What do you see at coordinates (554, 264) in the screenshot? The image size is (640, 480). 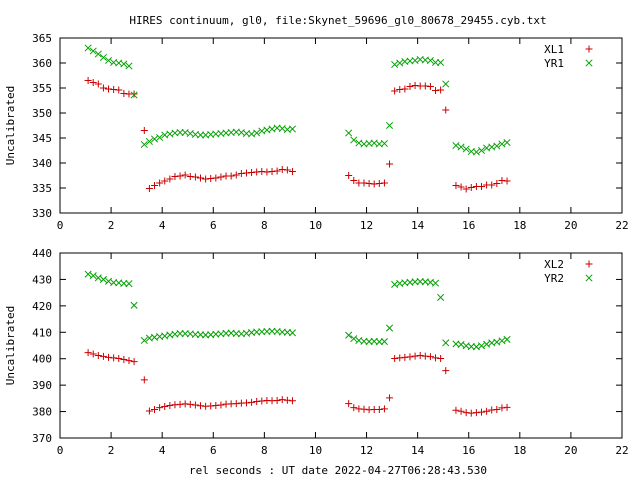 I see `legend-label-xl2: XL2` at bounding box center [554, 264].